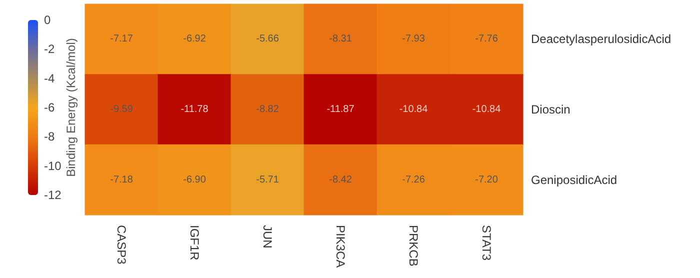  Describe the element at coordinates (53, 165) in the screenshot. I see `color-bar-label: -10` at that location.